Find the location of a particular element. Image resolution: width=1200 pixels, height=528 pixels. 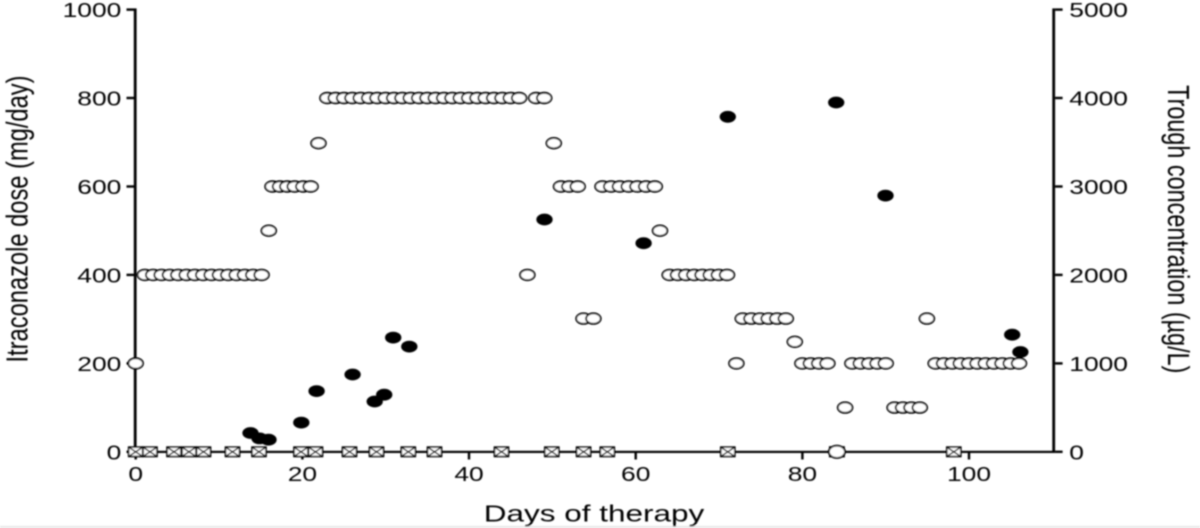

svg-text: Days of therapy is located at coordinates (594, 513).